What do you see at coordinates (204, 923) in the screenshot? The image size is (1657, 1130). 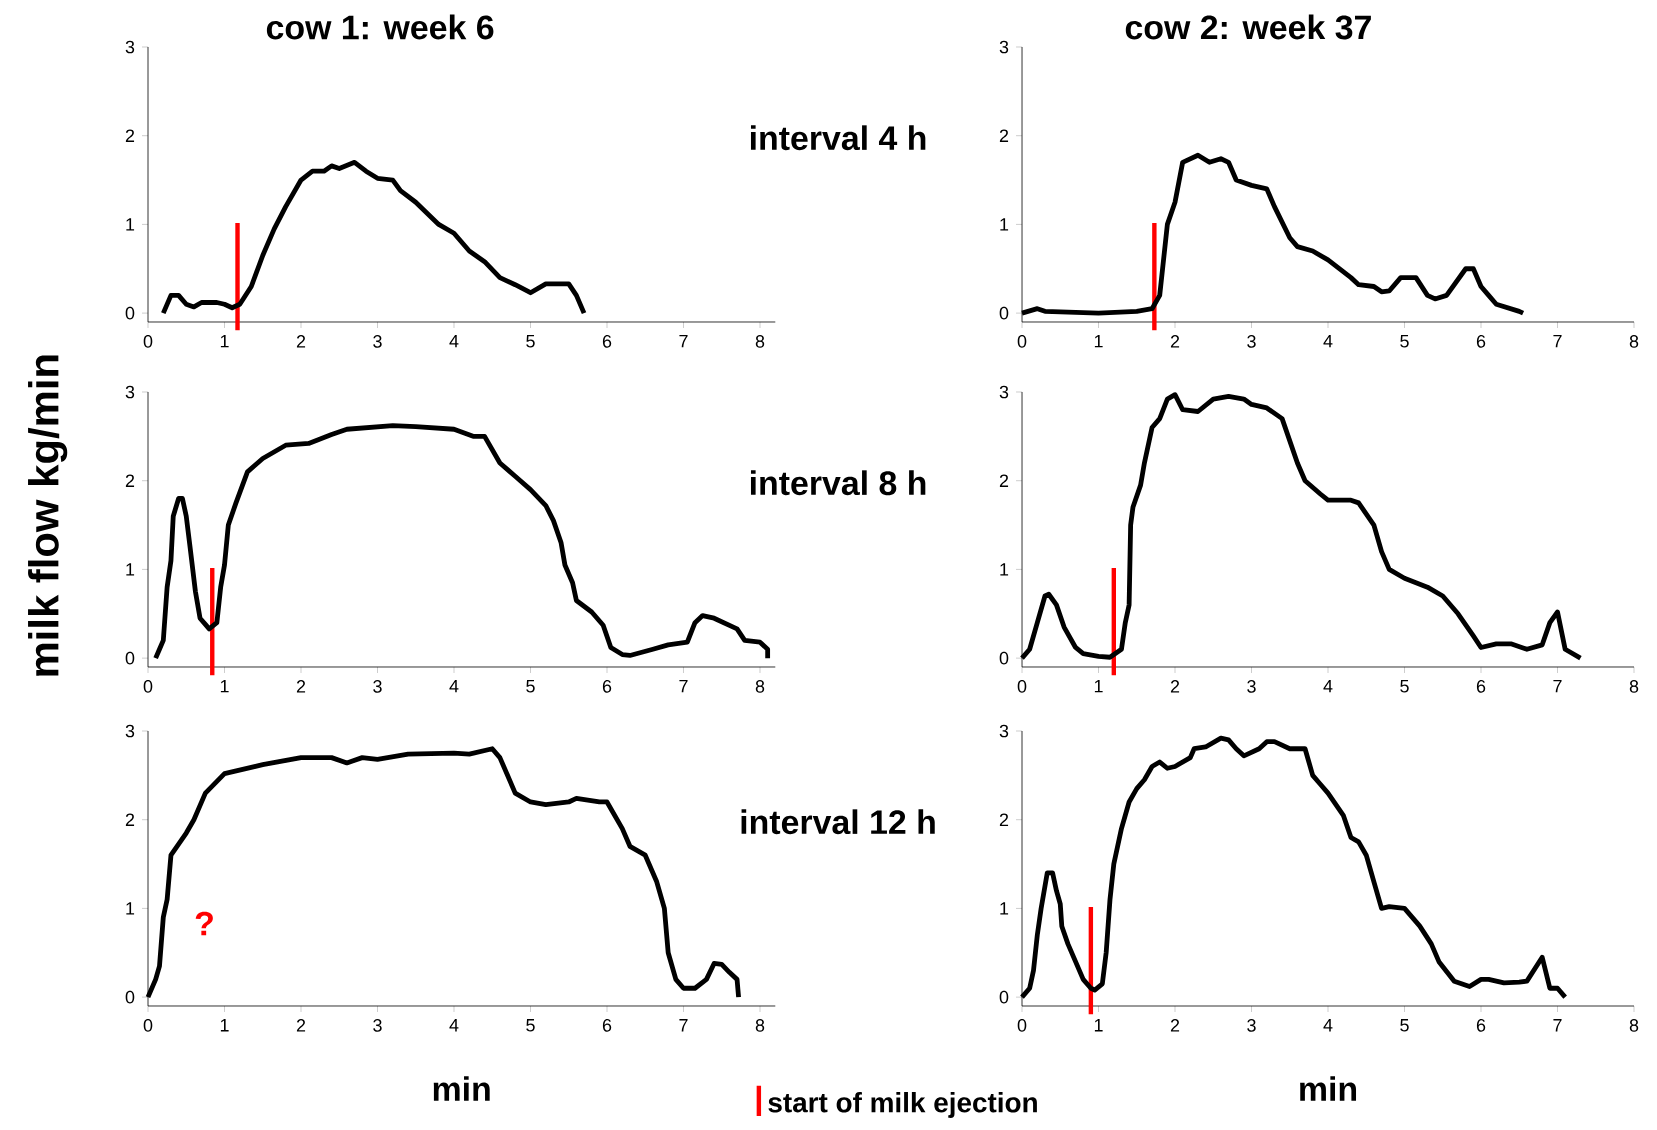 I see `annotation: ?` at bounding box center [204, 923].